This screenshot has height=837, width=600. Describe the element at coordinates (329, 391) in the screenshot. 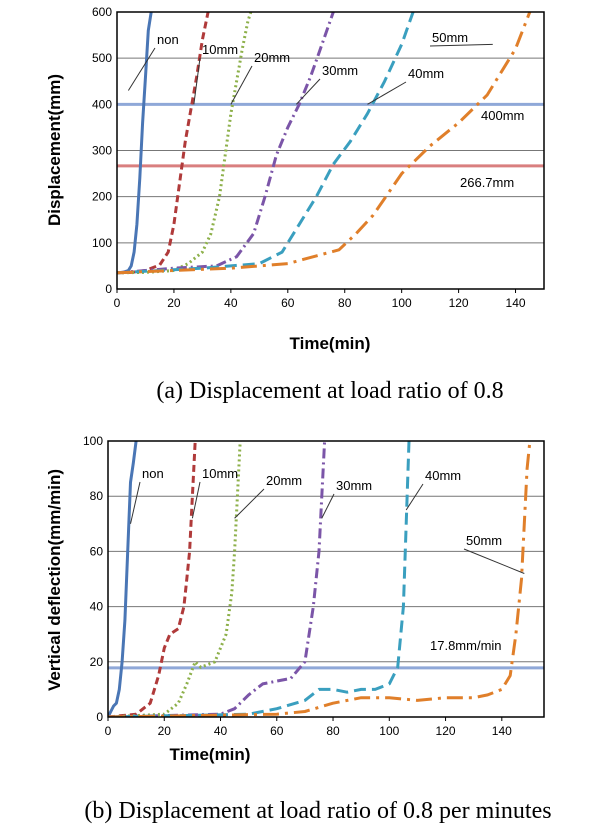

I see `panel-a-caption: (a) Displacement at load ratio of 0.8` at that location.